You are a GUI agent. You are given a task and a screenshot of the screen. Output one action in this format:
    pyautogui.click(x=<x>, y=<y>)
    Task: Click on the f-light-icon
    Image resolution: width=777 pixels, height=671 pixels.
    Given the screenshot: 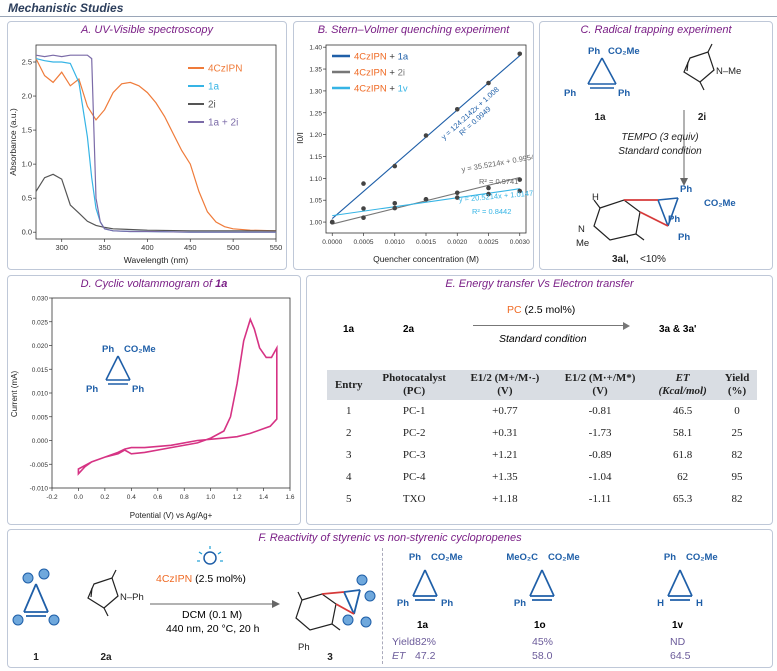 What is the action you would take?
    pyautogui.click(x=210, y=558)
    